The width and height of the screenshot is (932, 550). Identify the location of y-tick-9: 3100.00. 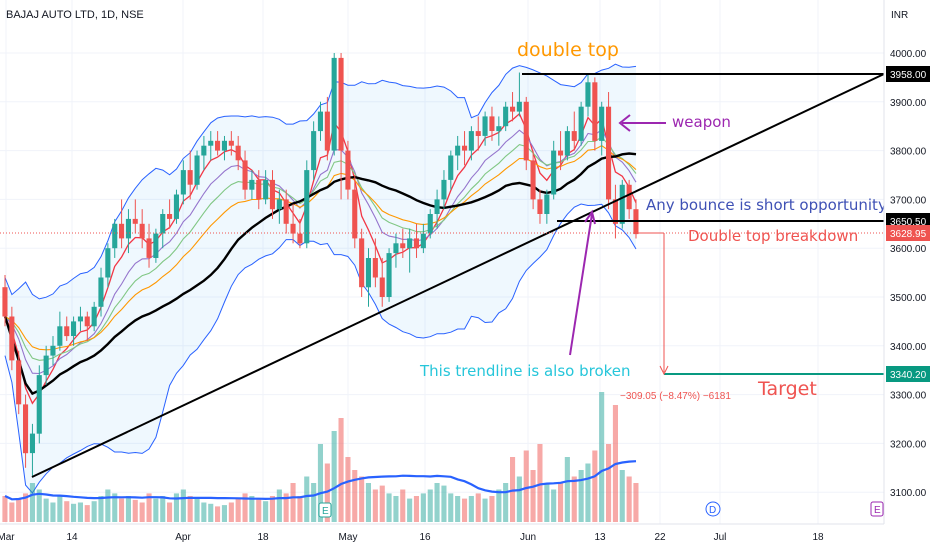
(908, 493).